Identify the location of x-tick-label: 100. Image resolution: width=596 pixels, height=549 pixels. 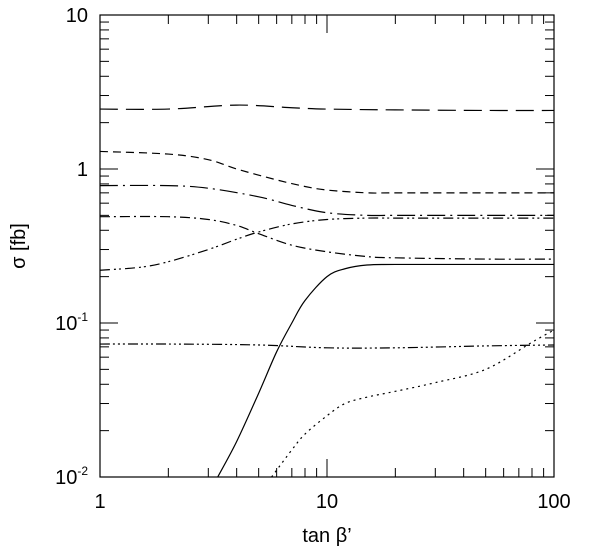
(553, 502).